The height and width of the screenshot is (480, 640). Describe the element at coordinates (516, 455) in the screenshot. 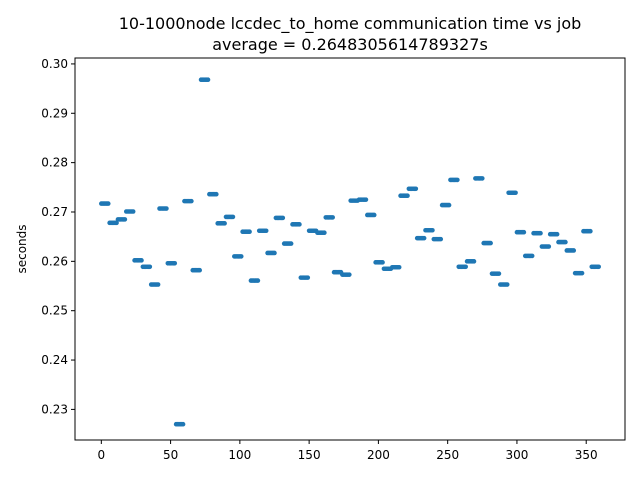

I see `x-tick-label: 300` at that location.